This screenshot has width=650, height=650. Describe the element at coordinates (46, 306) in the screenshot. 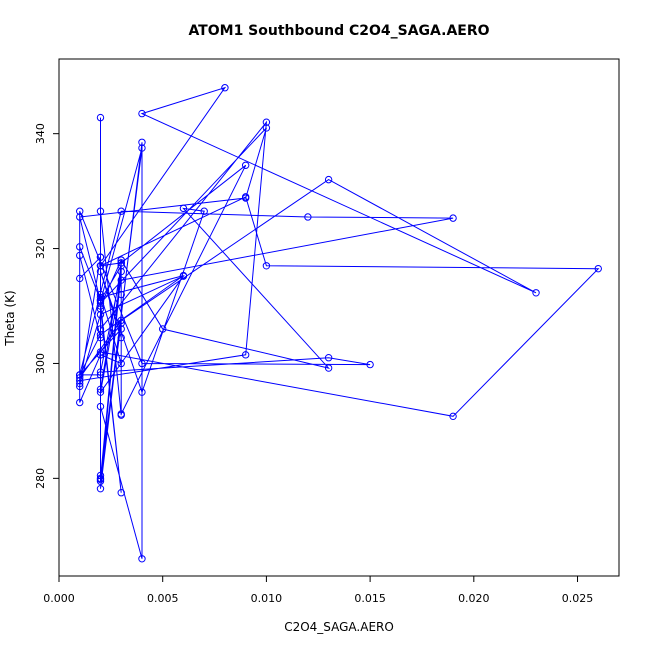

I see `y-axis: 280 300 320 340` at that location.